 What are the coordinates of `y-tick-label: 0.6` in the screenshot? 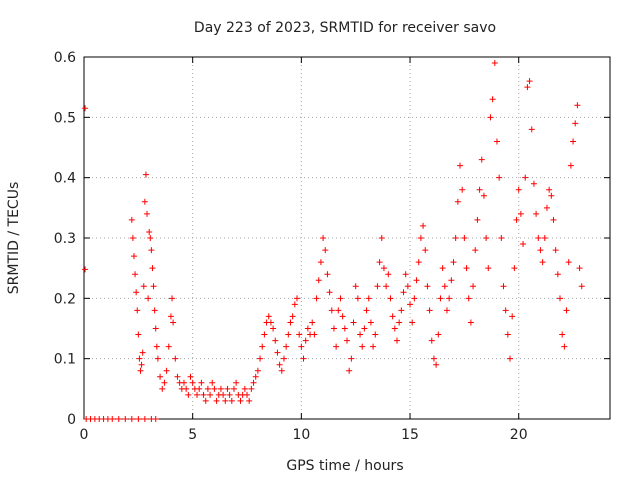 It's located at (65, 58).